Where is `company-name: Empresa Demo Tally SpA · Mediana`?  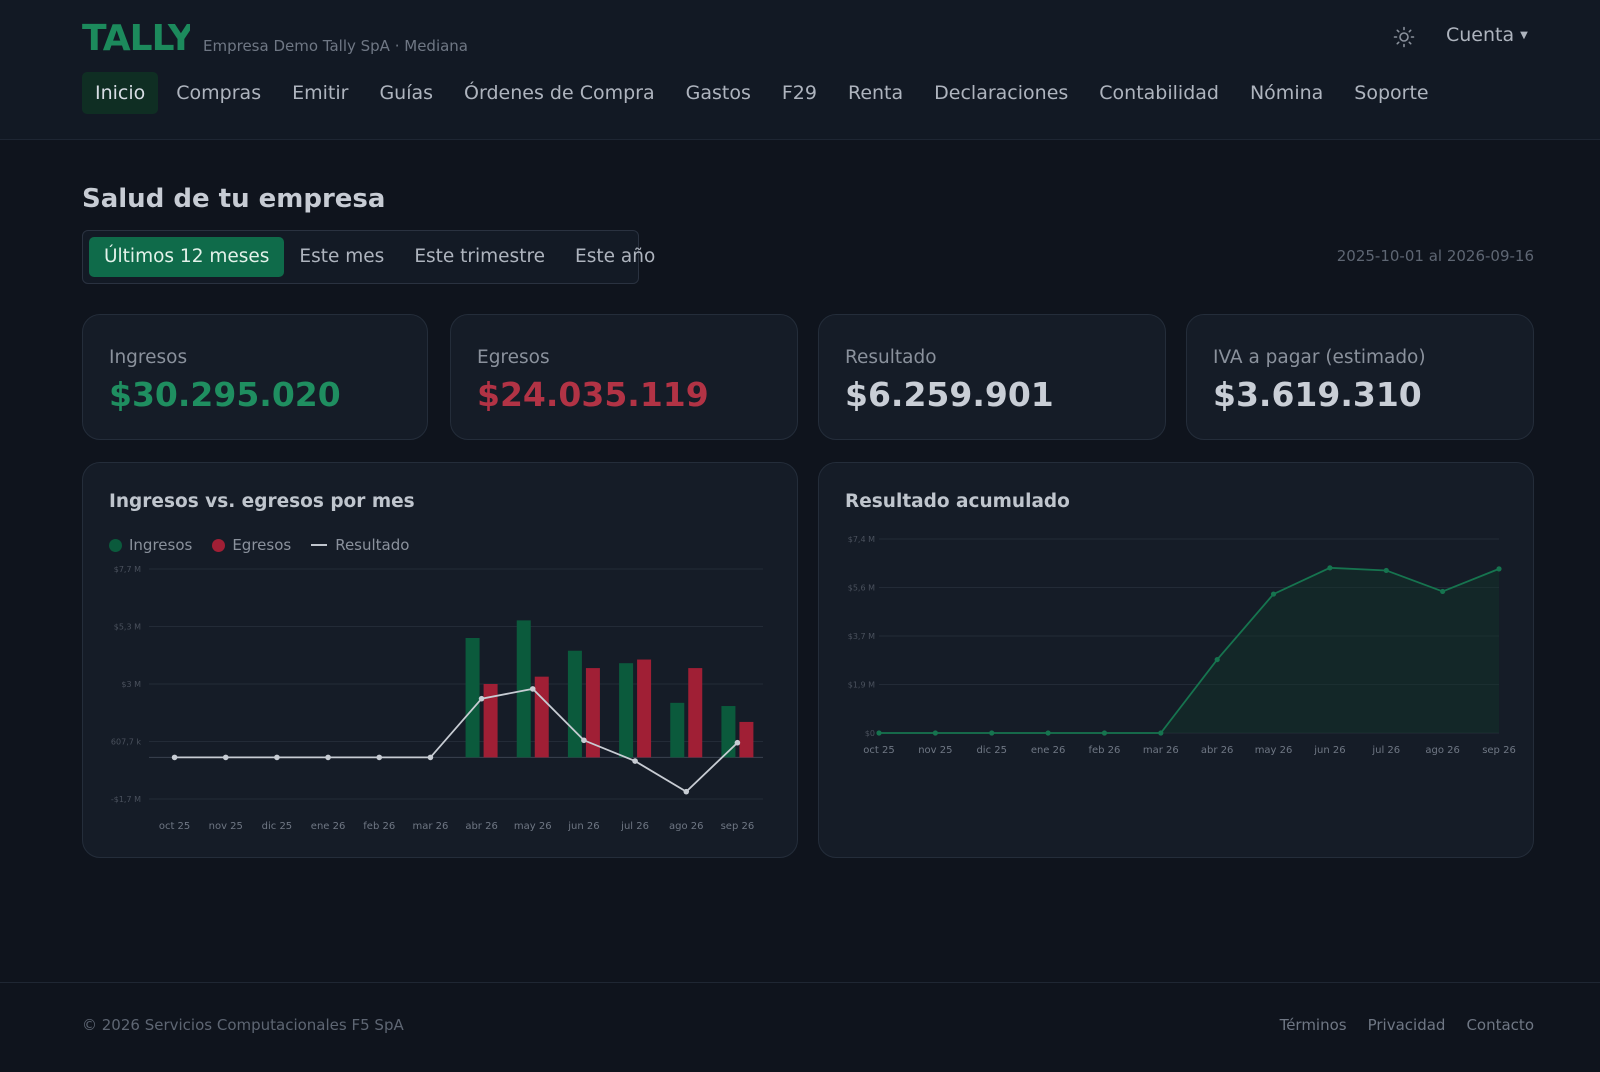 company-name: Empresa Demo Tally SpA · Mediana is located at coordinates (335, 46).